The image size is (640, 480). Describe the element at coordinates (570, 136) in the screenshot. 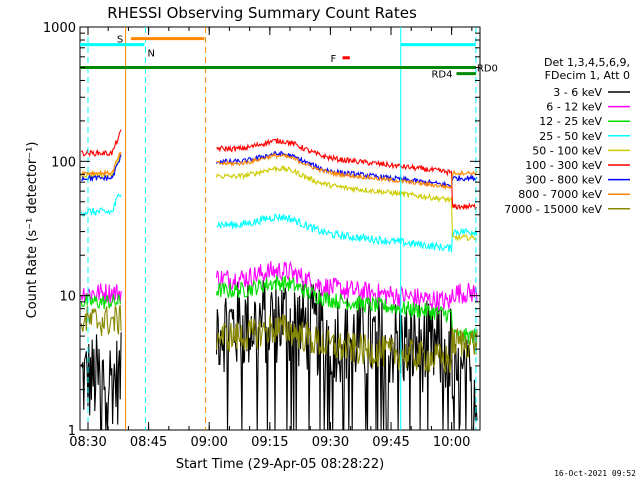

I see `legend-label-3: 25 - 50 keV` at that location.